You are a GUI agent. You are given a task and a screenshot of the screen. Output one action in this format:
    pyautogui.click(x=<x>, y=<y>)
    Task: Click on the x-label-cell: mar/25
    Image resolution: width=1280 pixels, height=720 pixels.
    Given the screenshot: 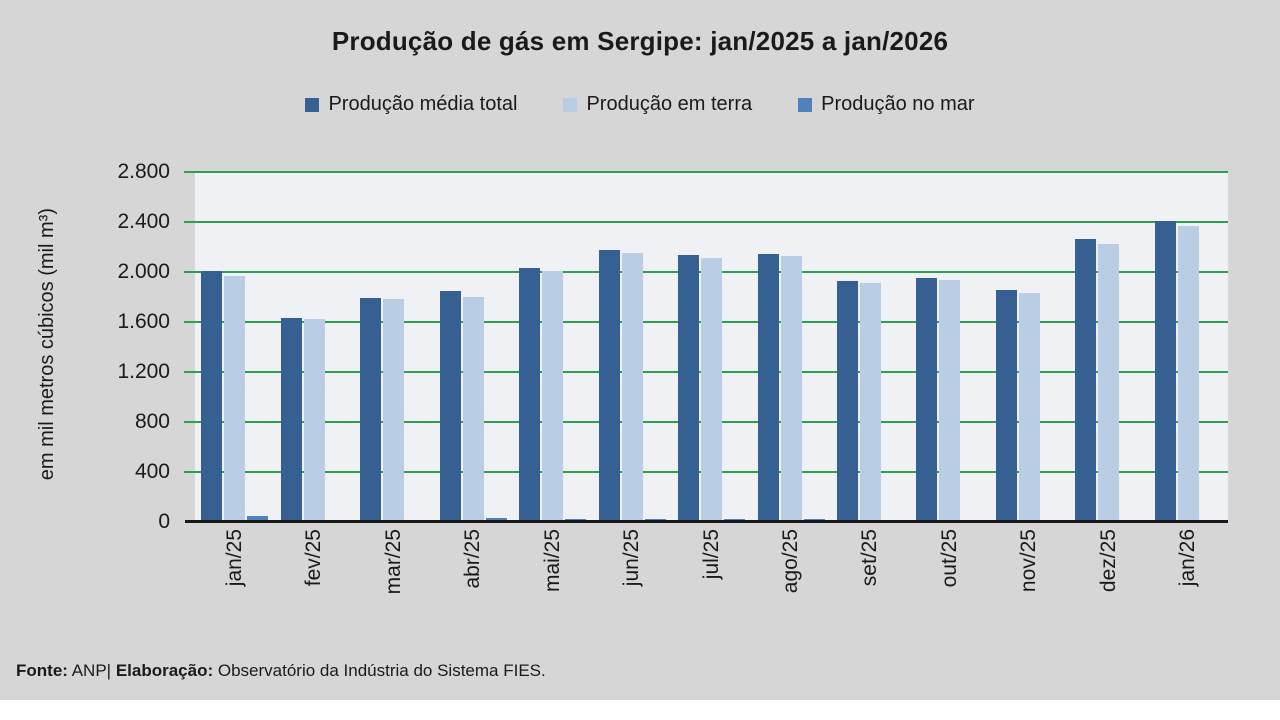 What is the action you would take?
    pyautogui.click(x=393, y=586)
    